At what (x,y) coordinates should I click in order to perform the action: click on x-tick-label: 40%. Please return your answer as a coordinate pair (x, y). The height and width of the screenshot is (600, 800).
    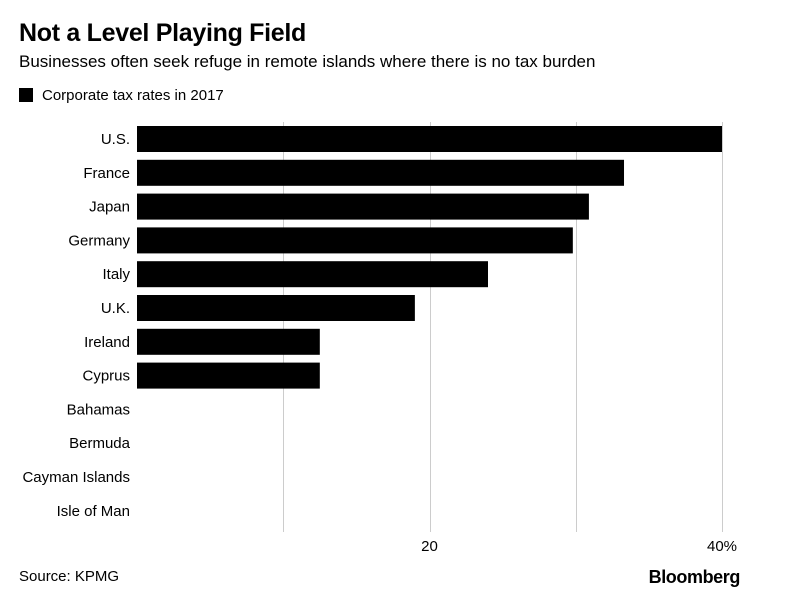
    Looking at the image, I should click on (722, 546).